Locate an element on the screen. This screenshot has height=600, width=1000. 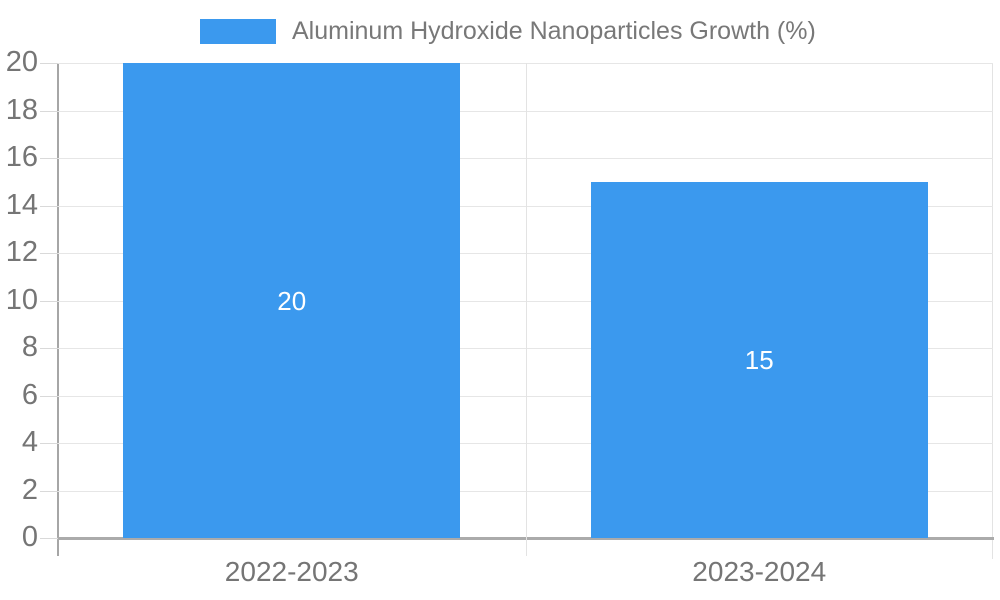
x-axis-category-label: 2022-2023 is located at coordinates (291, 571).